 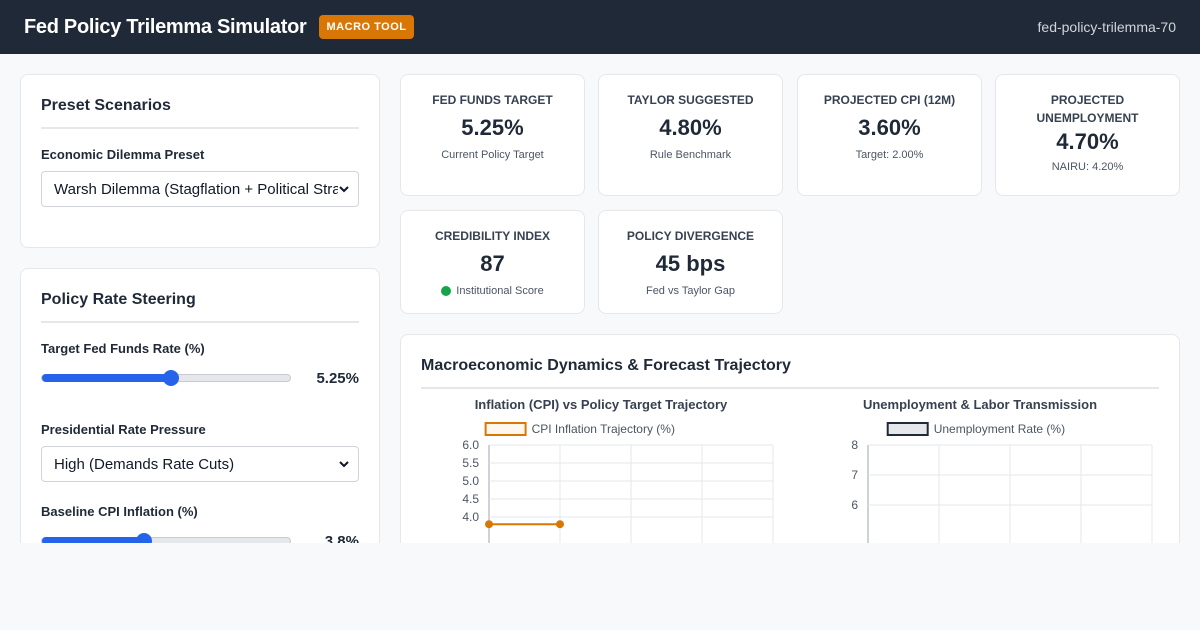 I want to click on baseline-cpi-label: Baseline CPI Inflation (%), so click(x=119, y=511).